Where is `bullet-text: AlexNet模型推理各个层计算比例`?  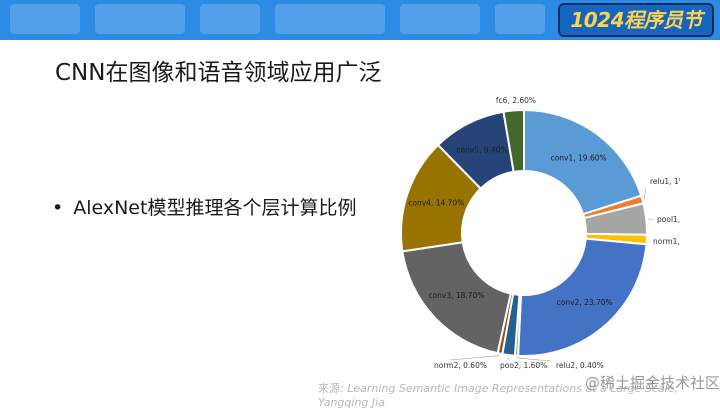 bullet-text: AlexNet模型推理各个层计算比例 is located at coordinates (214, 208).